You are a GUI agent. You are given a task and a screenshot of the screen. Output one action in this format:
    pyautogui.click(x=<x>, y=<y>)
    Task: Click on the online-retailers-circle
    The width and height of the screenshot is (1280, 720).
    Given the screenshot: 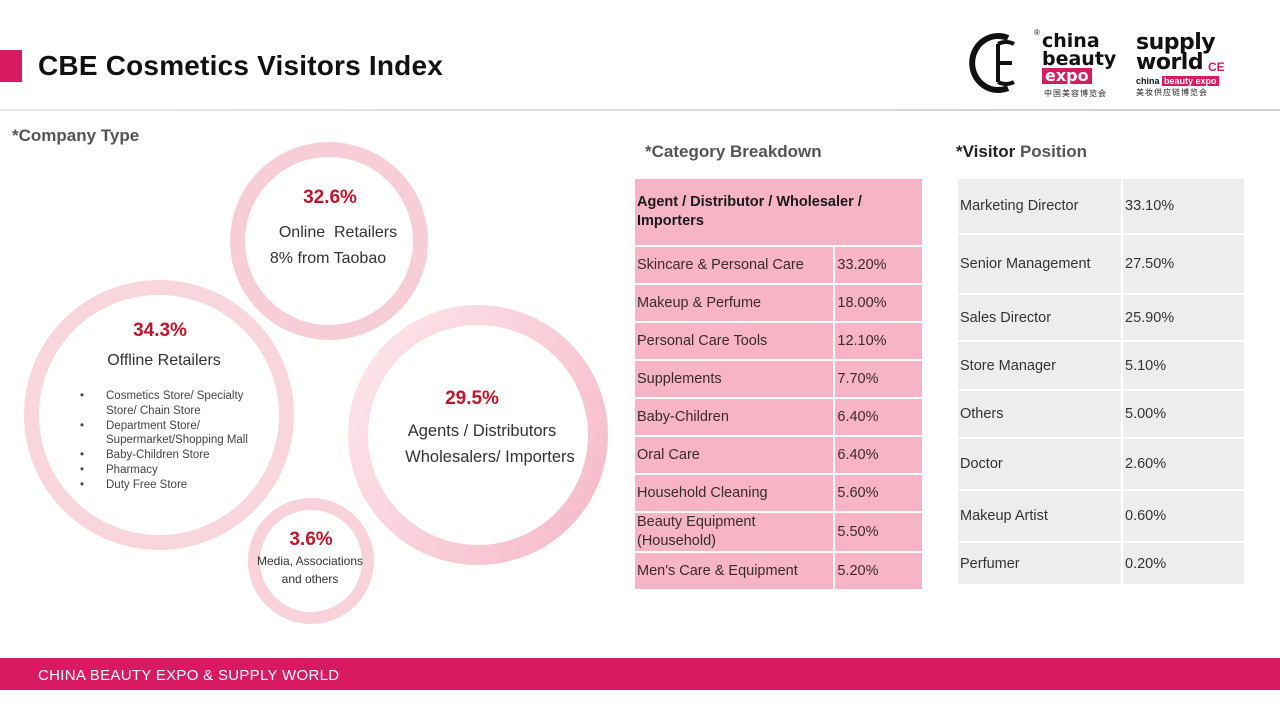 What is the action you would take?
    pyautogui.click(x=329, y=241)
    